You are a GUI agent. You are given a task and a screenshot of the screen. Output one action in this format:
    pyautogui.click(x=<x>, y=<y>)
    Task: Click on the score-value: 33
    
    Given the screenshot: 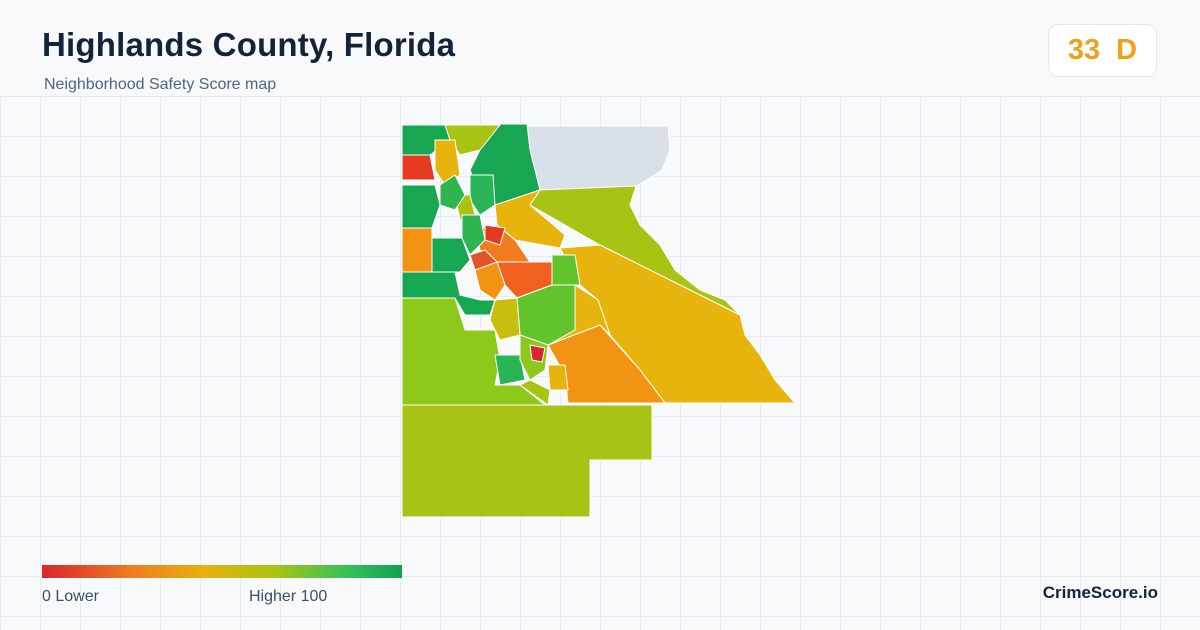 What is the action you would take?
    pyautogui.click(x=1084, y=50)
    